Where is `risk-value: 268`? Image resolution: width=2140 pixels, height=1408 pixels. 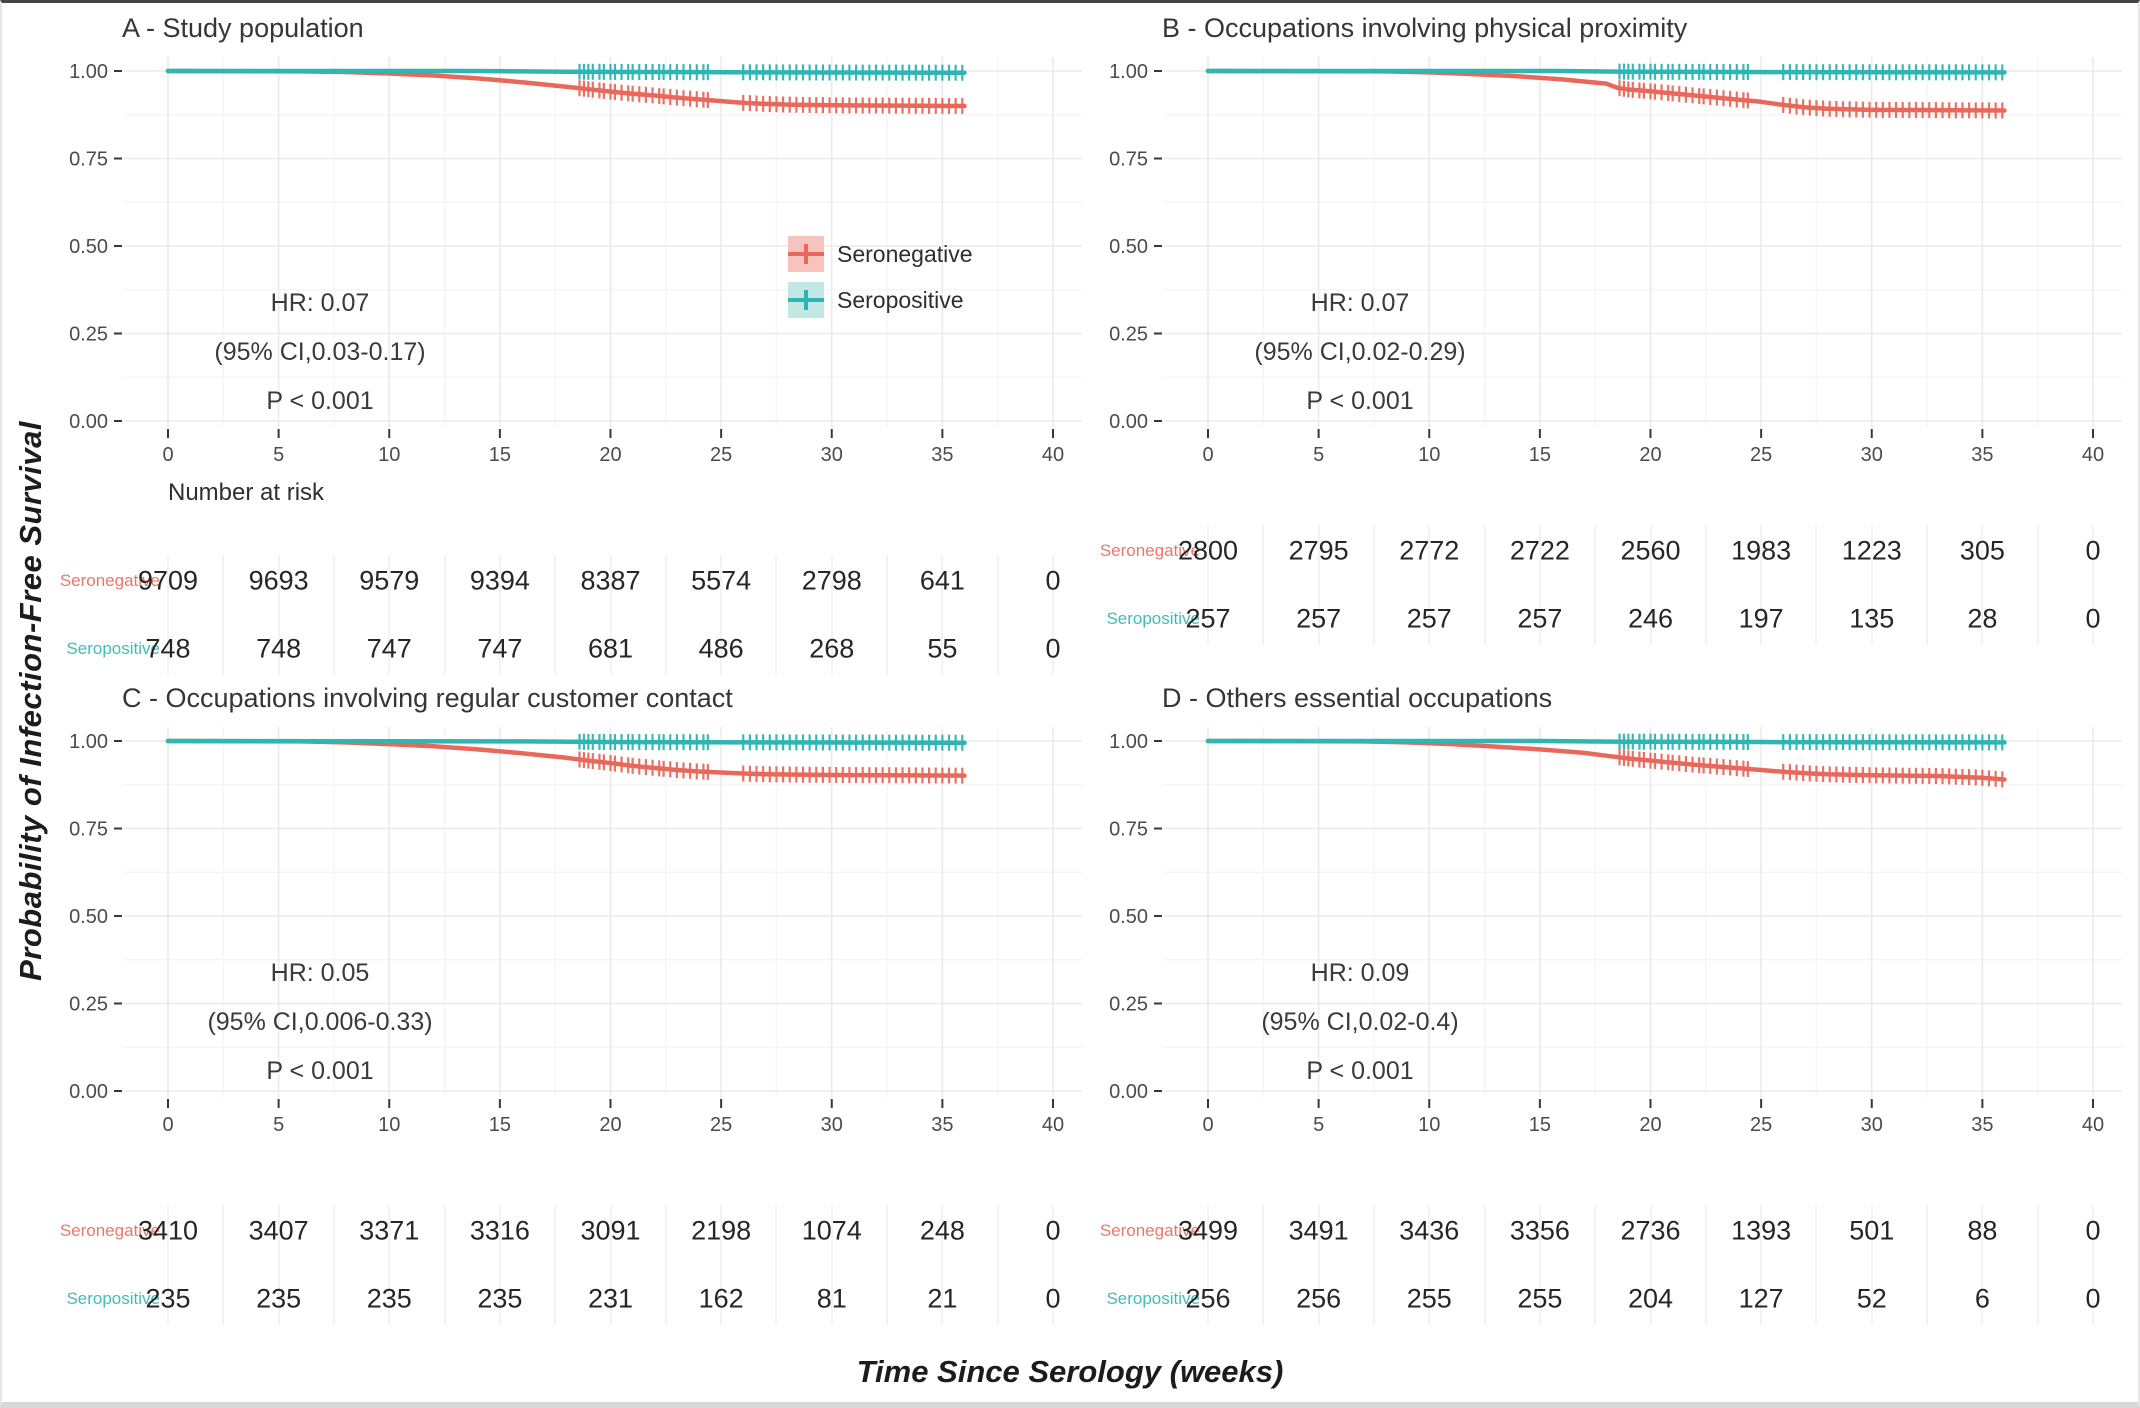 risk-value: 268 is located at coordinates (832, 648).